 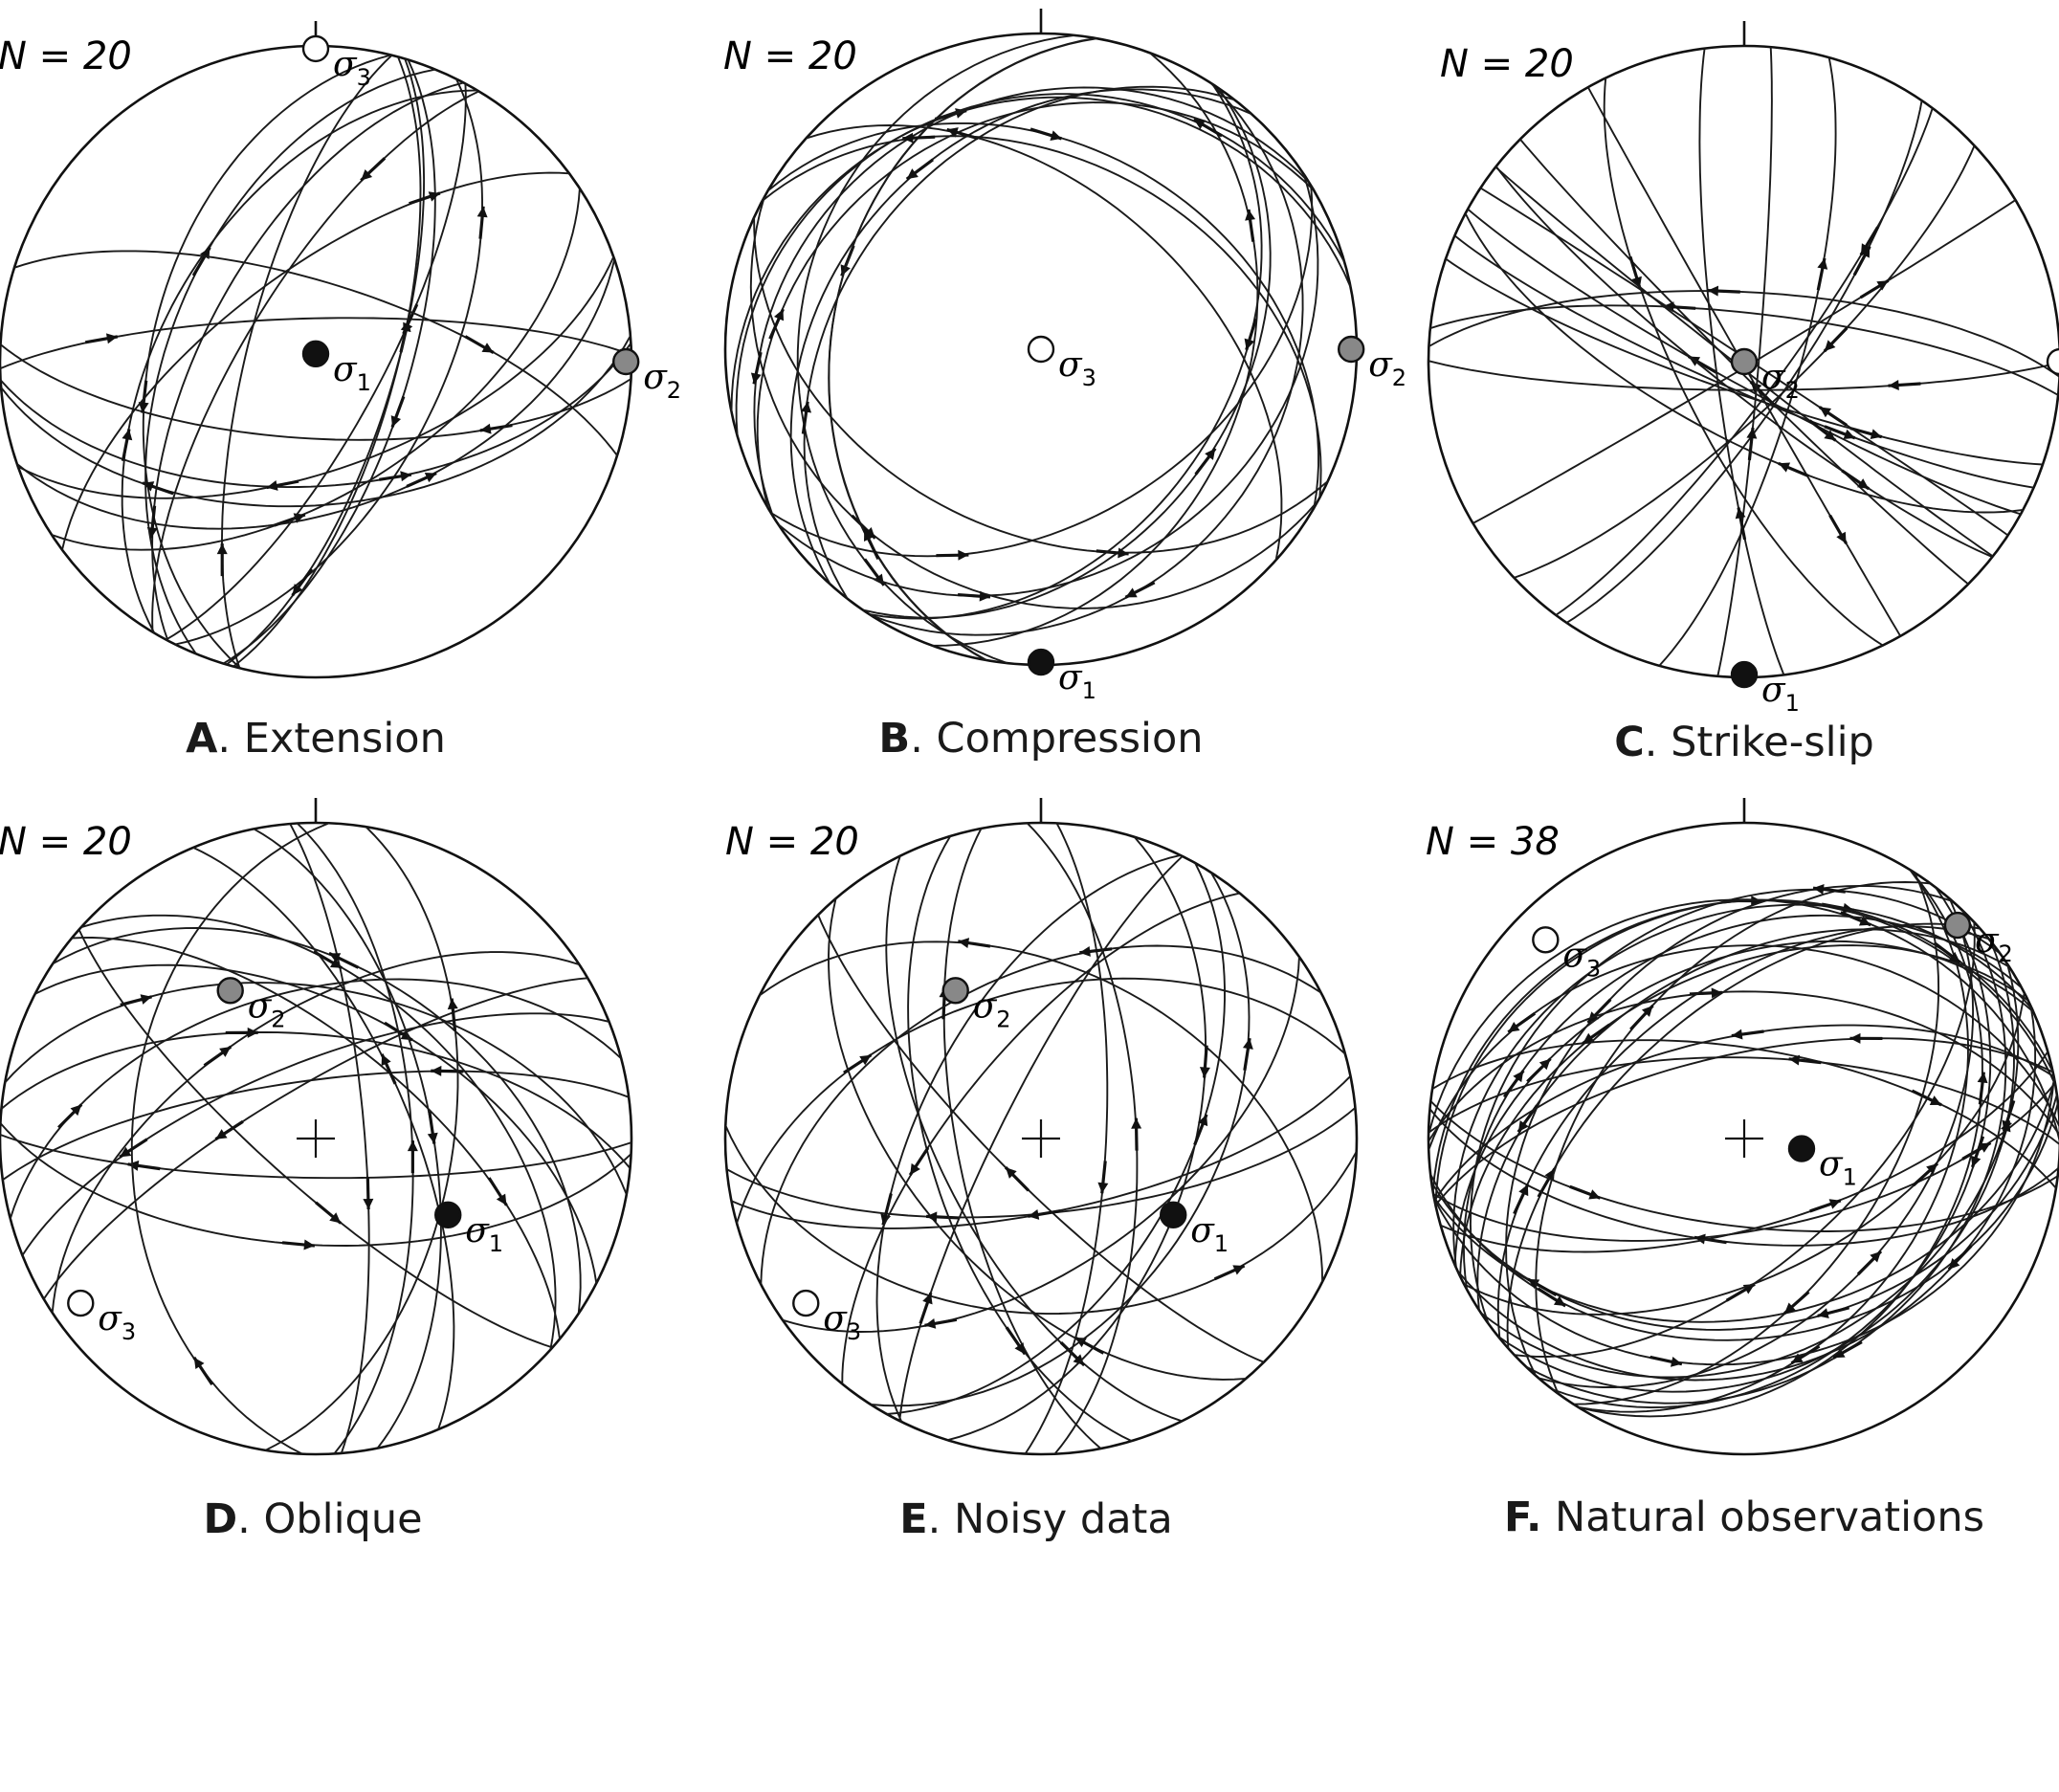 What do you see at coordinates (312, 1519) in the screenshot?
I see `panel-d-caption: D. Oblique` at bounding box center [312, 1519].